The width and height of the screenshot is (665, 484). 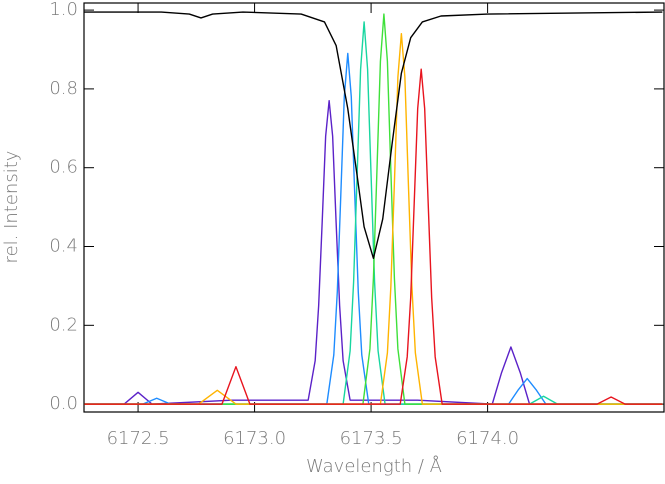 I want to click on y-tick-label: 0.4, so click(x=63, y=246).